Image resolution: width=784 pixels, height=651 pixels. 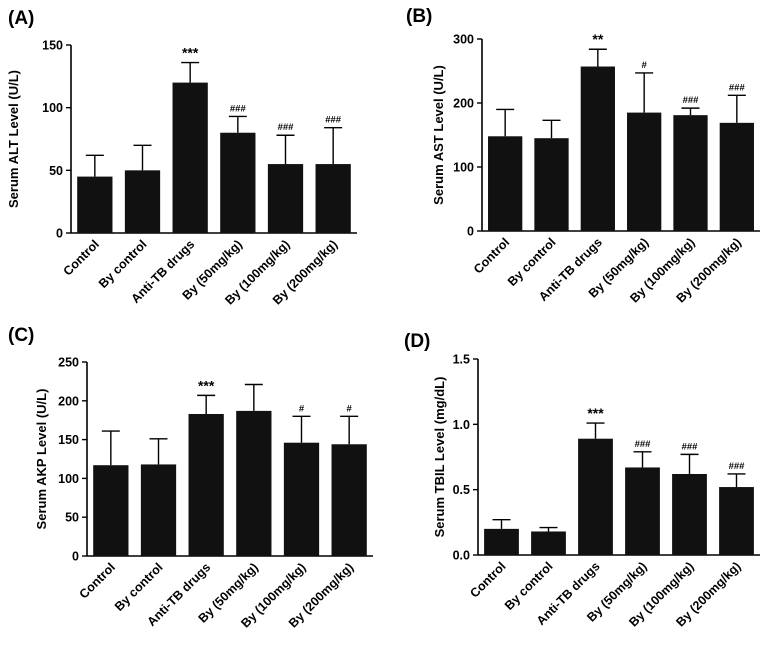 I want to click on y-axis-title: Serum TBIL Level (mg/dL), so click(x=439, y=457).